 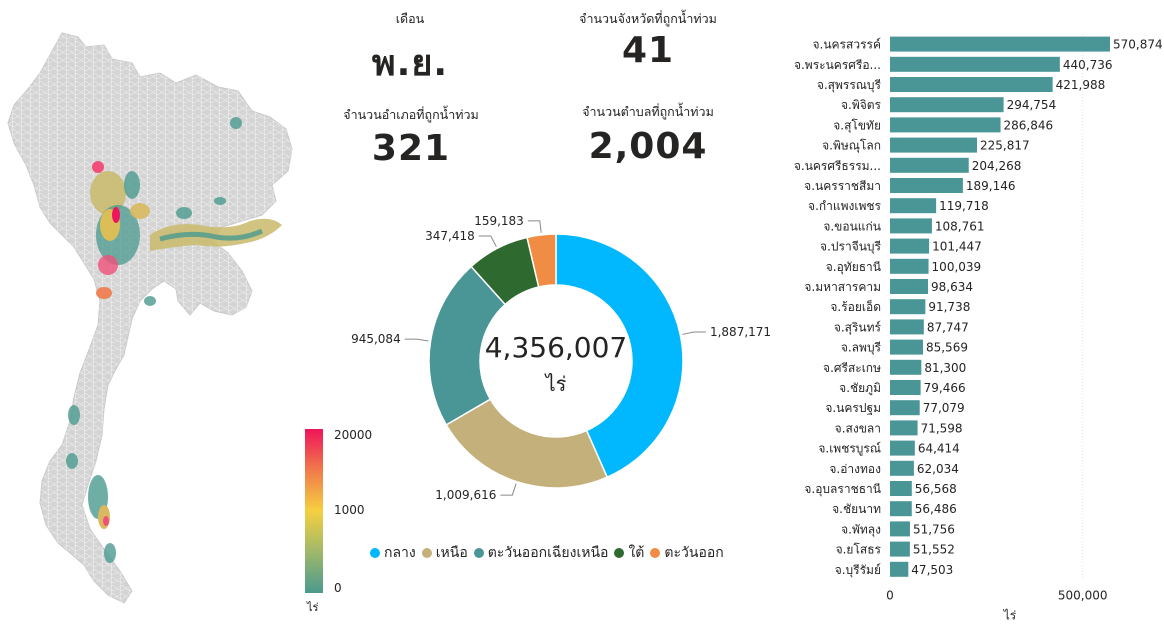 What do you see at coordinates (934, 529) in the screenshot?
I see `bar-value-label-25: 51,756` at bounding box center [934, 529].